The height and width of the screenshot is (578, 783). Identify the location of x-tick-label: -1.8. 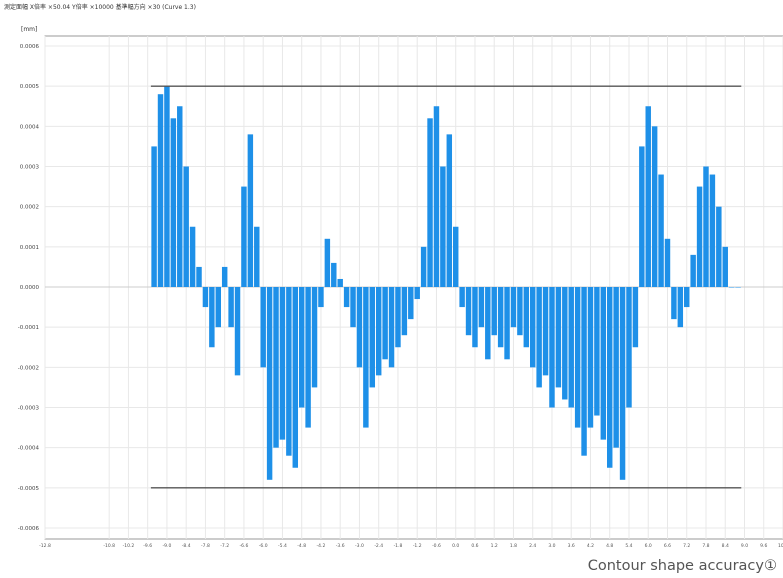
(398, 546).